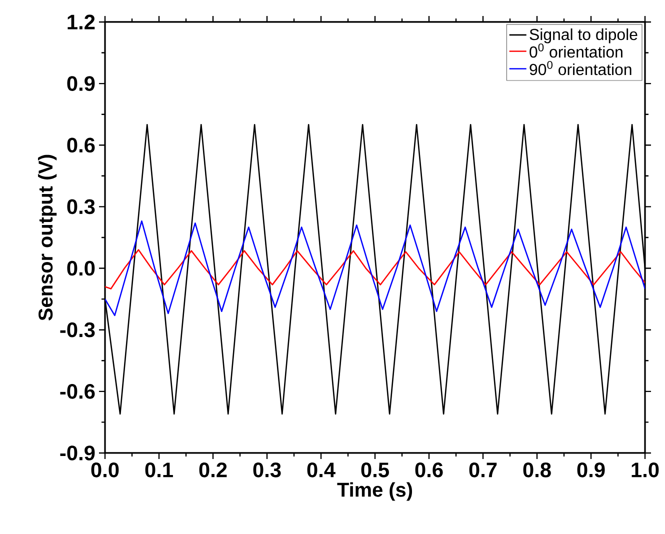  What do you see at coordinates (576, 50) in the screenshot?
I see `legend-label: 0$^{0}$ orientation` at bounding box center [576, 50].